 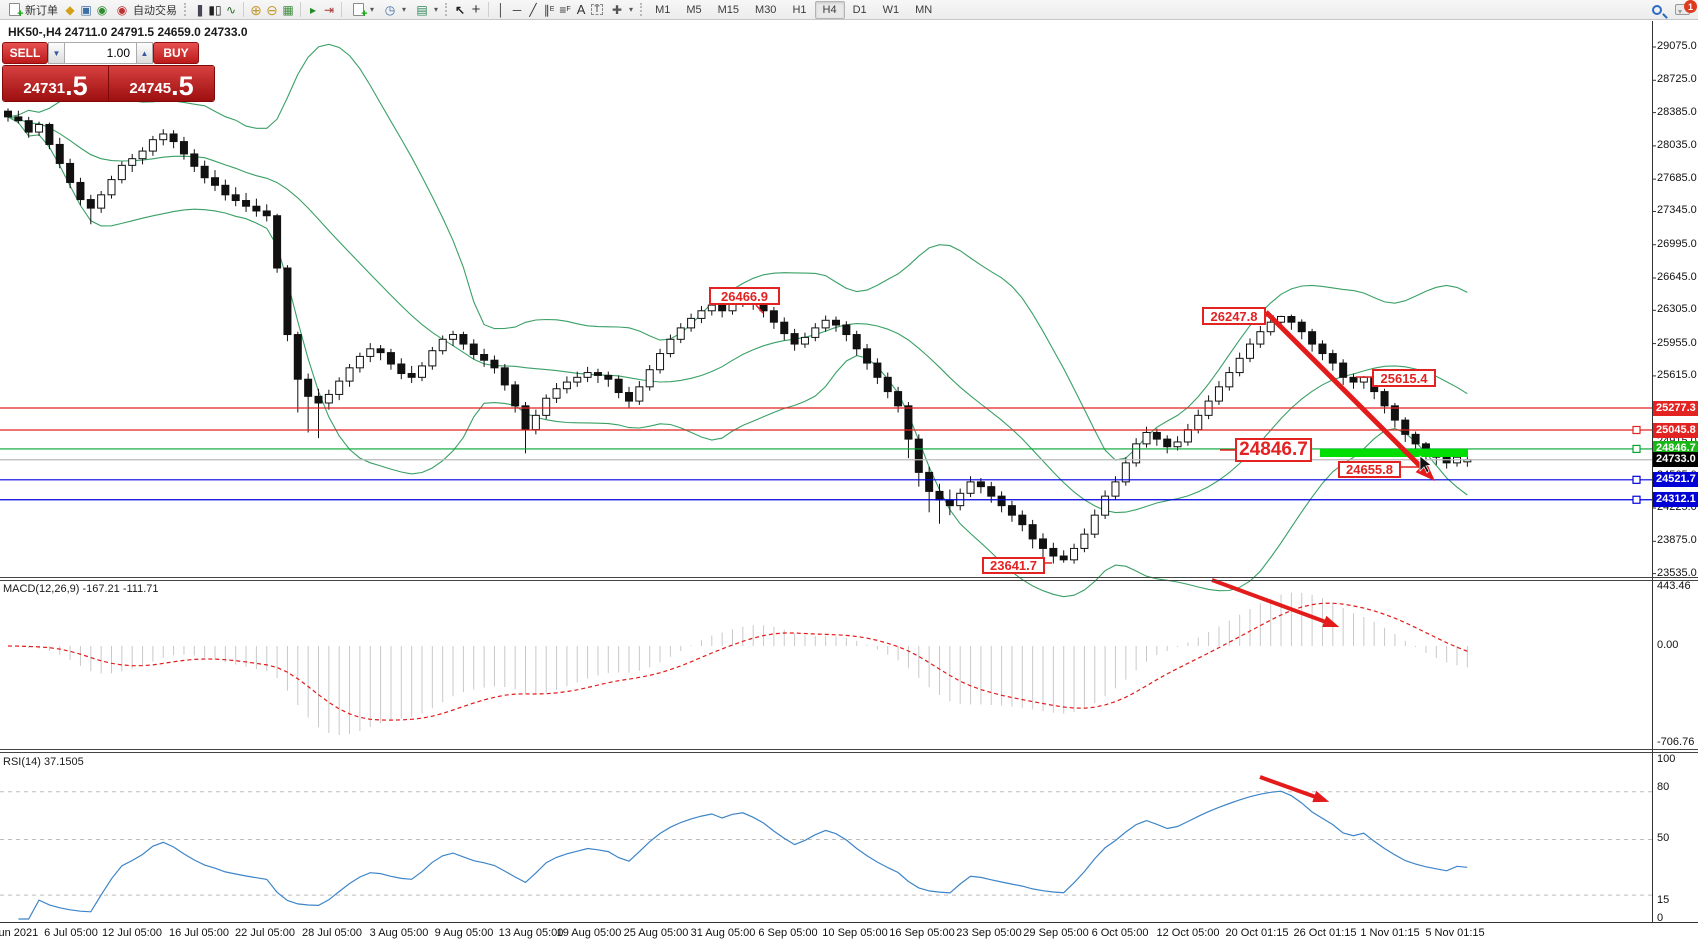 What do you see at coordinates (199, 9) in the screenshot?
I see `bar-chart-icon: |||` at bounding box center [199, 9].